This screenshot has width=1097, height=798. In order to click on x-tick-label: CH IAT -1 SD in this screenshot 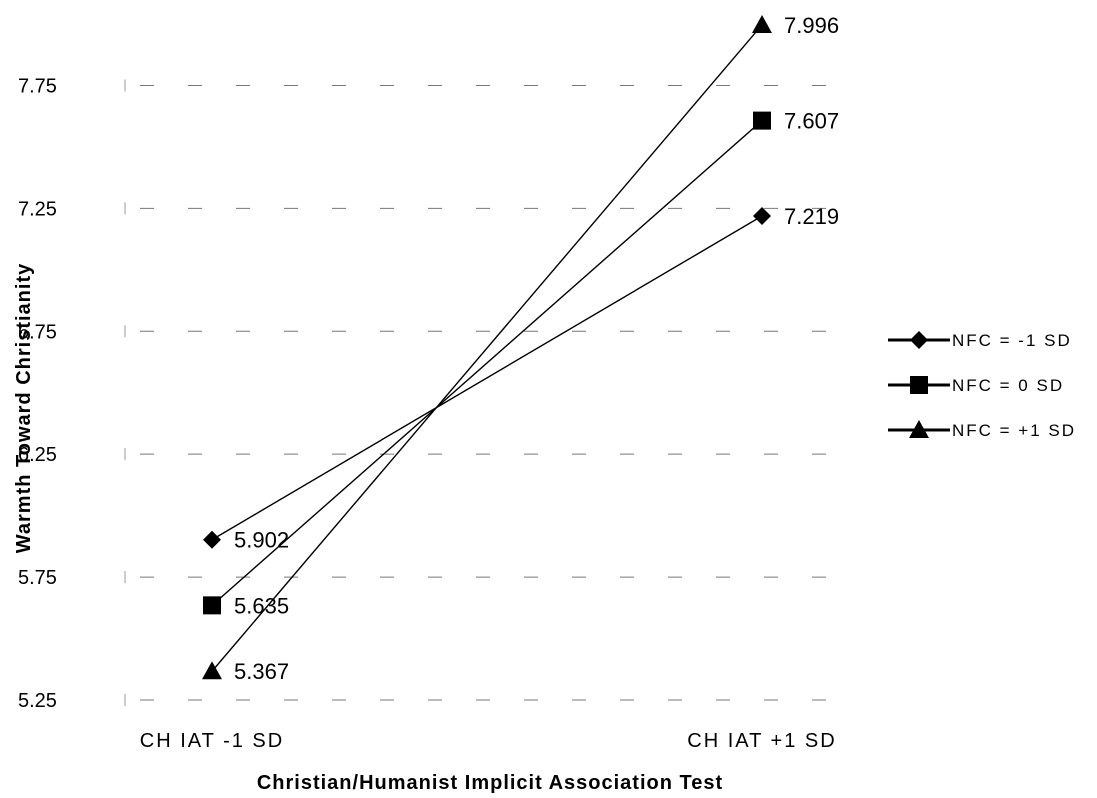, I will do `click(212, 741)`.